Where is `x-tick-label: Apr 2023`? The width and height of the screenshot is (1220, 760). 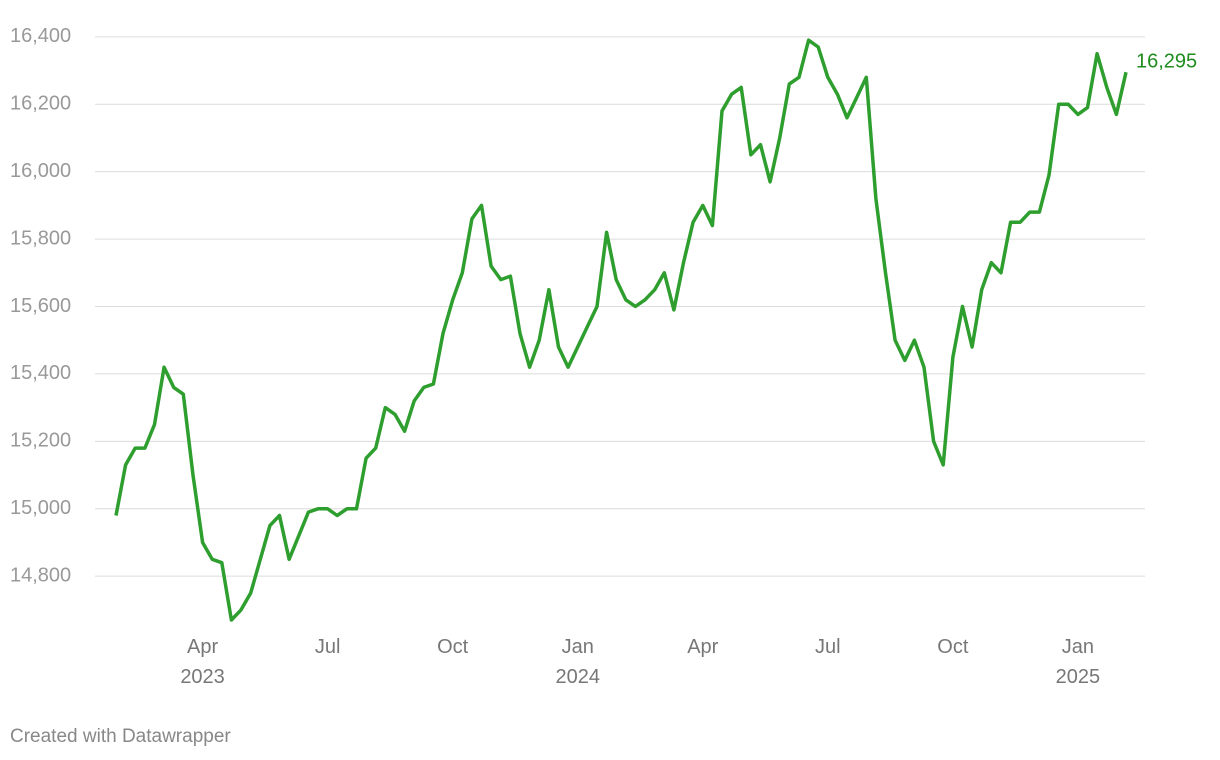
x-tick-label: Apr 2023 is located at coordinates (202, 662).